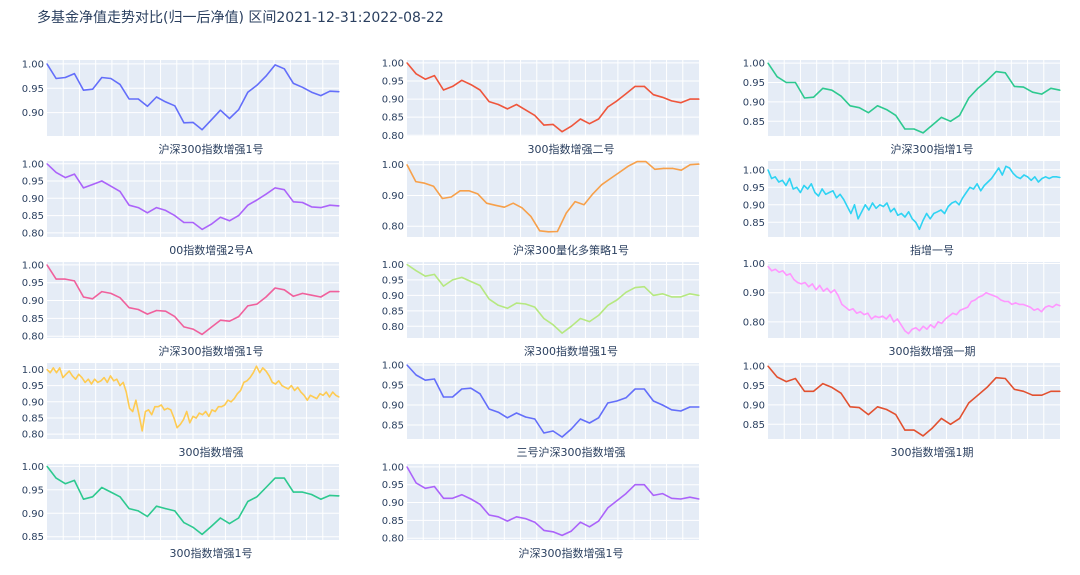  I want to click on page-title: 多基金净值走势对比(归一后净值) 区间2021-12-31:2022-08-22, so click(240, 18).